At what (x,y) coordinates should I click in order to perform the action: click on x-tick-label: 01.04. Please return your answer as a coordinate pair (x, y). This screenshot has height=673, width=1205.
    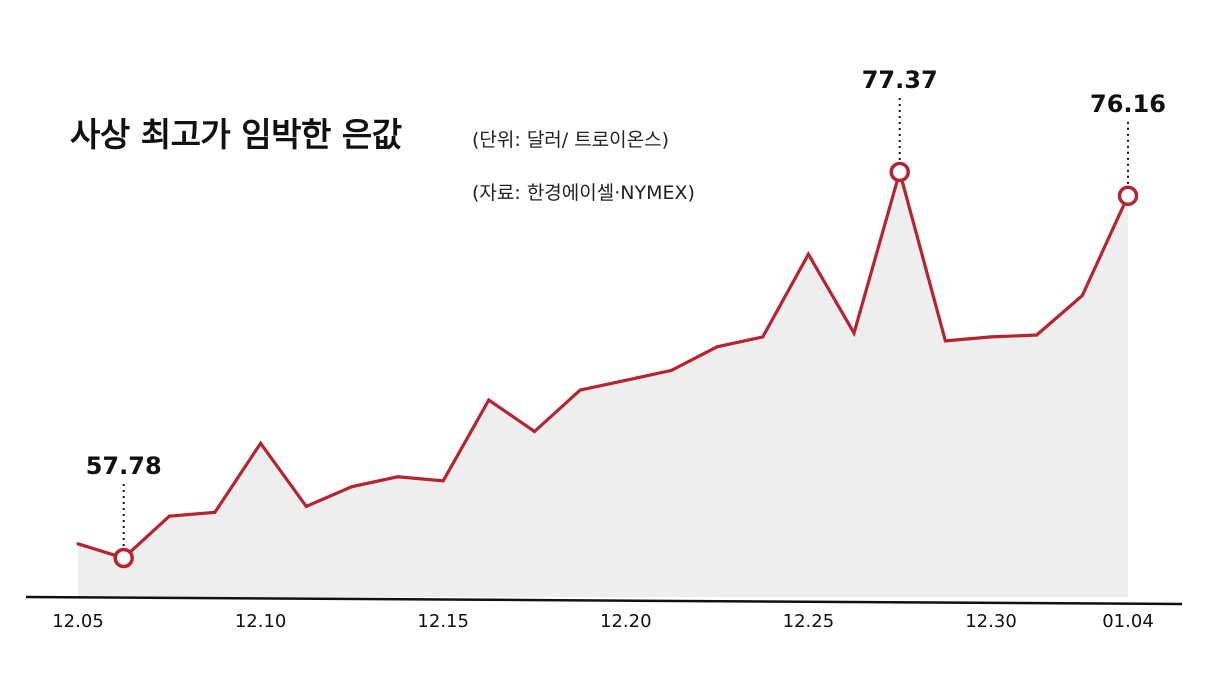
    Looking at the image, I should click on (1128, 621).